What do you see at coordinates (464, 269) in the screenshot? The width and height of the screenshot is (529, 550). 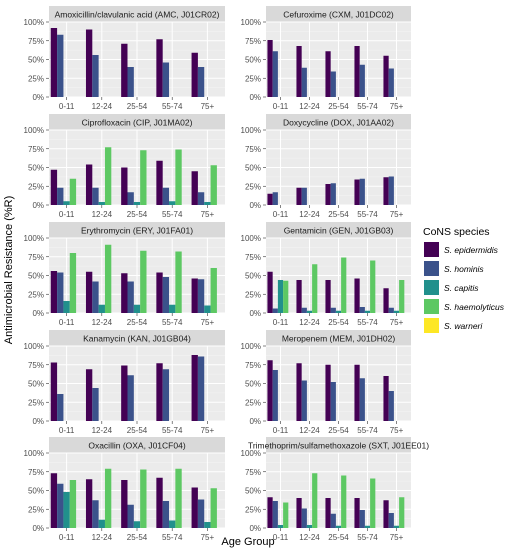 I see `legend-label: S. hominis` at bounding box center [464, 269].